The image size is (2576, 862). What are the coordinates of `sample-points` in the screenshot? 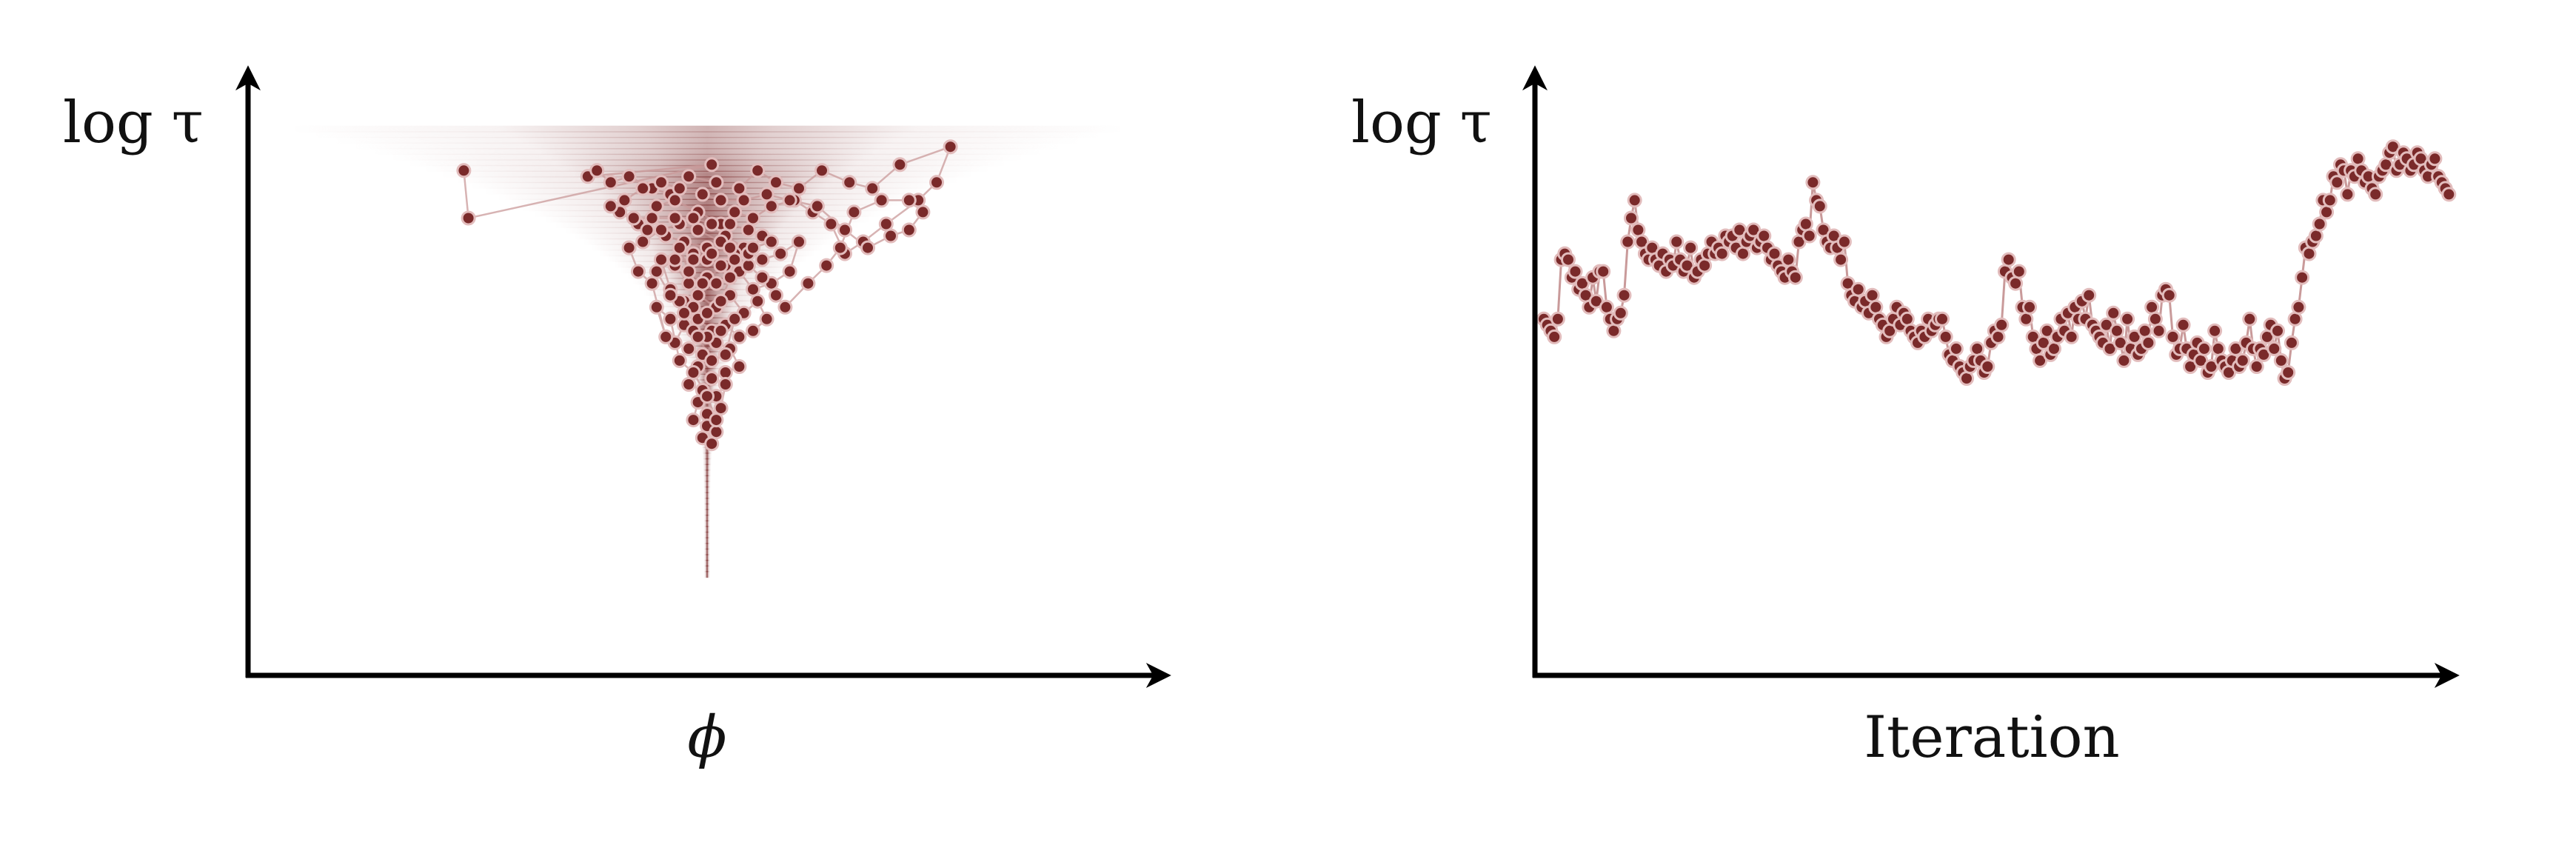 It's located at (707, 295).